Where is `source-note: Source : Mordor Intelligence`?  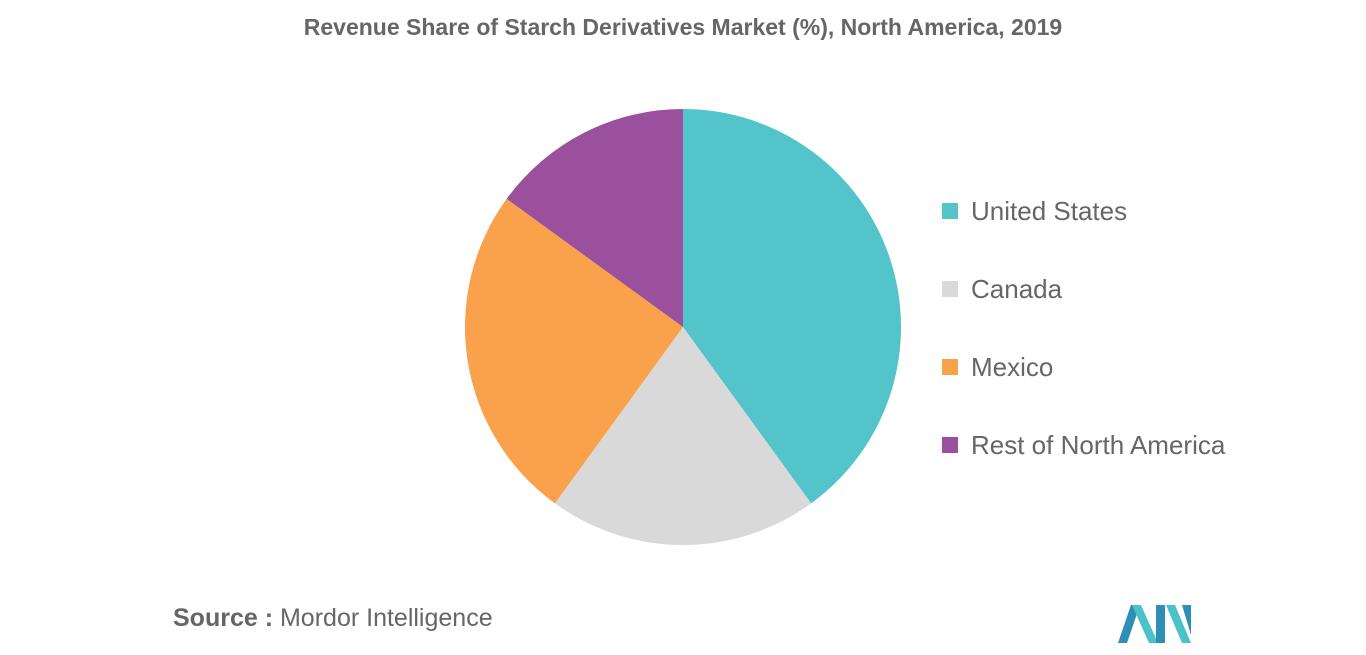 source-note: Source : Mordor Intelligence is located at coordinates (333, 618).